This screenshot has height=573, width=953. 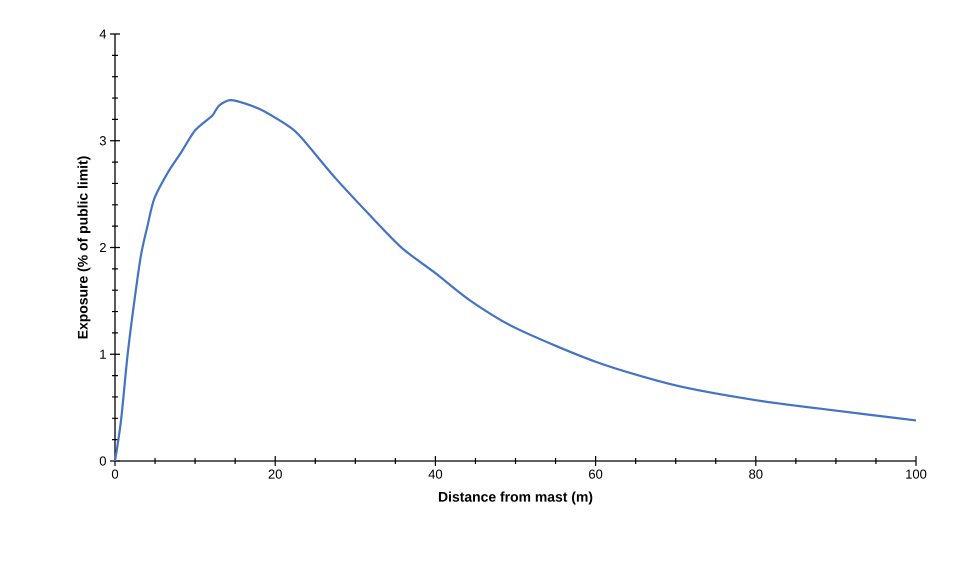 What do you see at coordinates (756, 474) in the screenshot?
I see `x-tick-label: 80` at bounding box center [756, 474].